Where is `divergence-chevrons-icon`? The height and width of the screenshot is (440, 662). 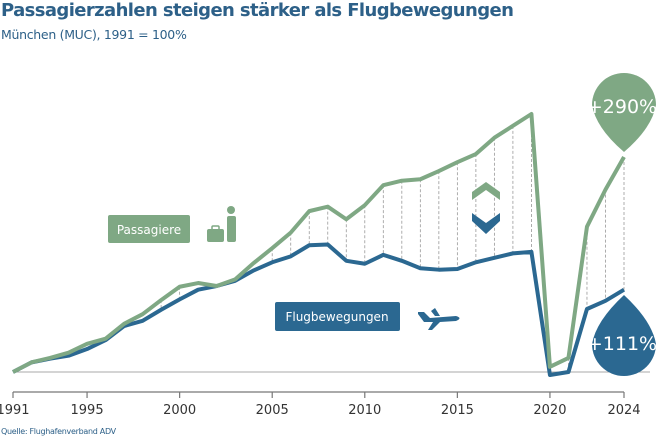 divergence-chevrons-icon is located at coordinates (486, 208).